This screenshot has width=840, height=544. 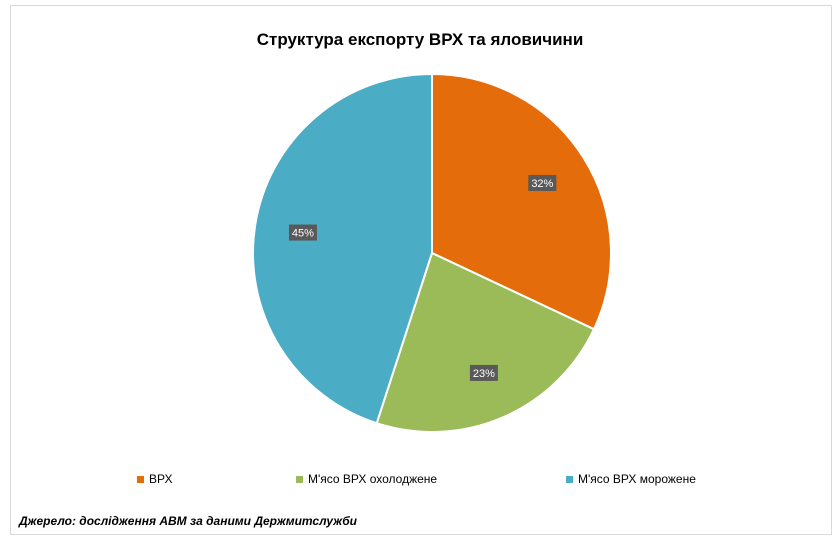 I want to click on legend-label-frozen-meat: М'ясо ВРХ морожене, so click(x=637, y=479).